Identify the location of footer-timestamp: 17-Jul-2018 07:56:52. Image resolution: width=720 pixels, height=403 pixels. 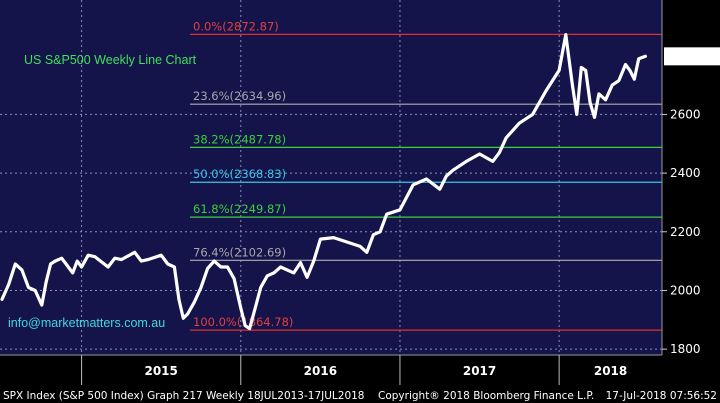
(661, 396).